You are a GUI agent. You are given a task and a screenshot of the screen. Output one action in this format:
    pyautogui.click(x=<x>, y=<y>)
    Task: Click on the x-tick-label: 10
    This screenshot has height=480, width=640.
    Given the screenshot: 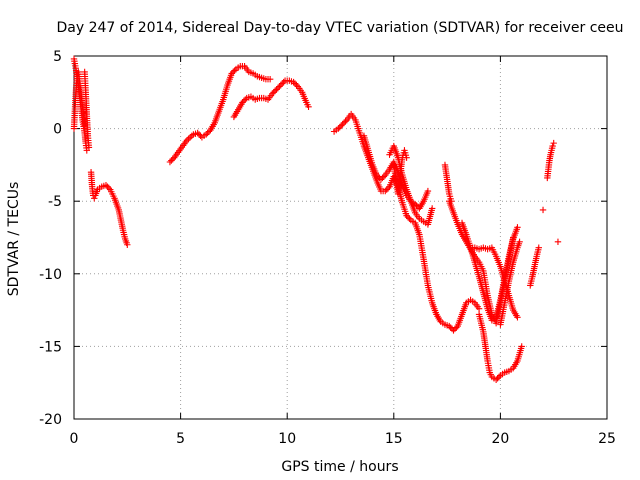 What is the action you would take?
    pyautogui.click(x=287, y=439)
    